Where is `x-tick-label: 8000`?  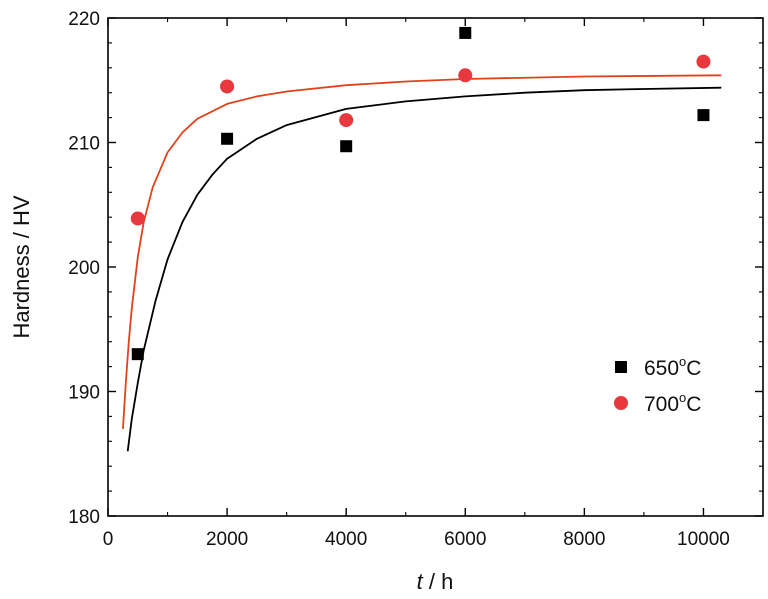
x-tick-label: 8000 is located at coordinates (584, 539).